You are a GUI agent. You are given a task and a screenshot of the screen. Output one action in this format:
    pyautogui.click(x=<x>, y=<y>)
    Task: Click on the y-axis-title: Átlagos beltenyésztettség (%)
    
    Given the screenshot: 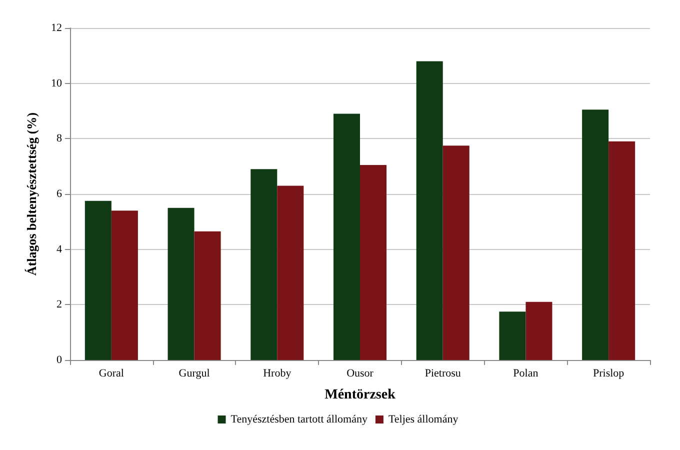 What is the action you would take?
    pyautogui.click(x=31, y=194)
    